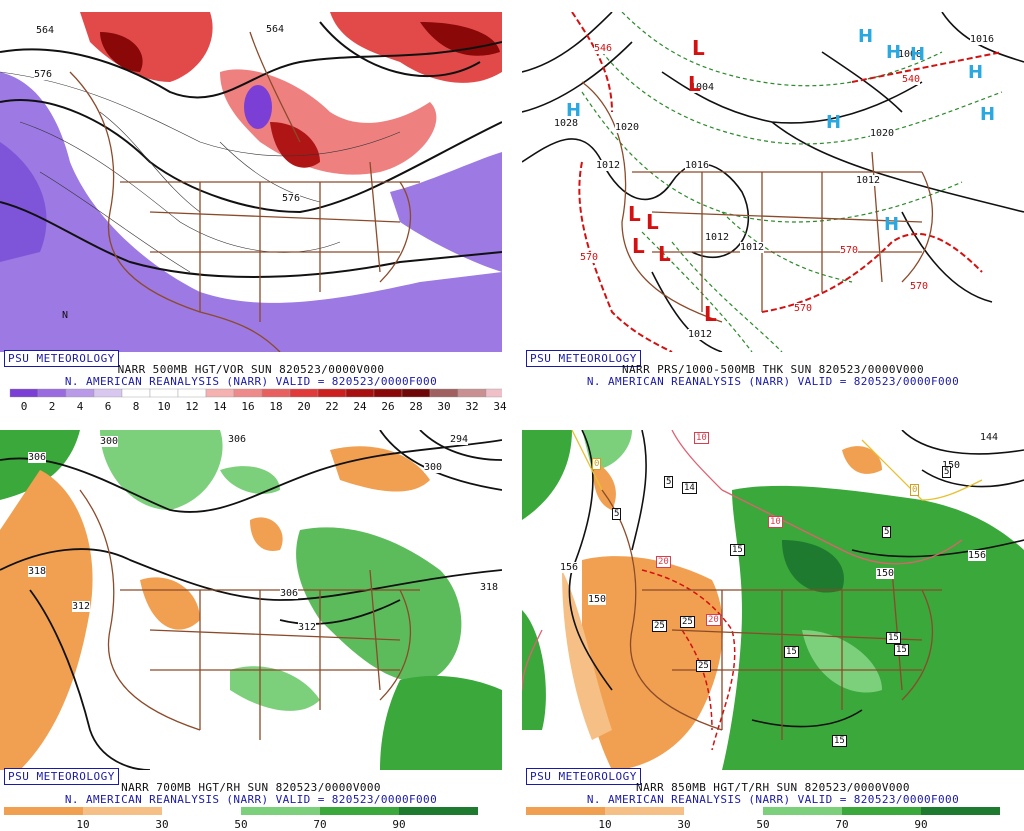 Image resolution: width=1024 pixels, height=831 pixels. Describe the element at coordinates (65, 315) in the screenshot. I see `vort-n-label: N` at that location.